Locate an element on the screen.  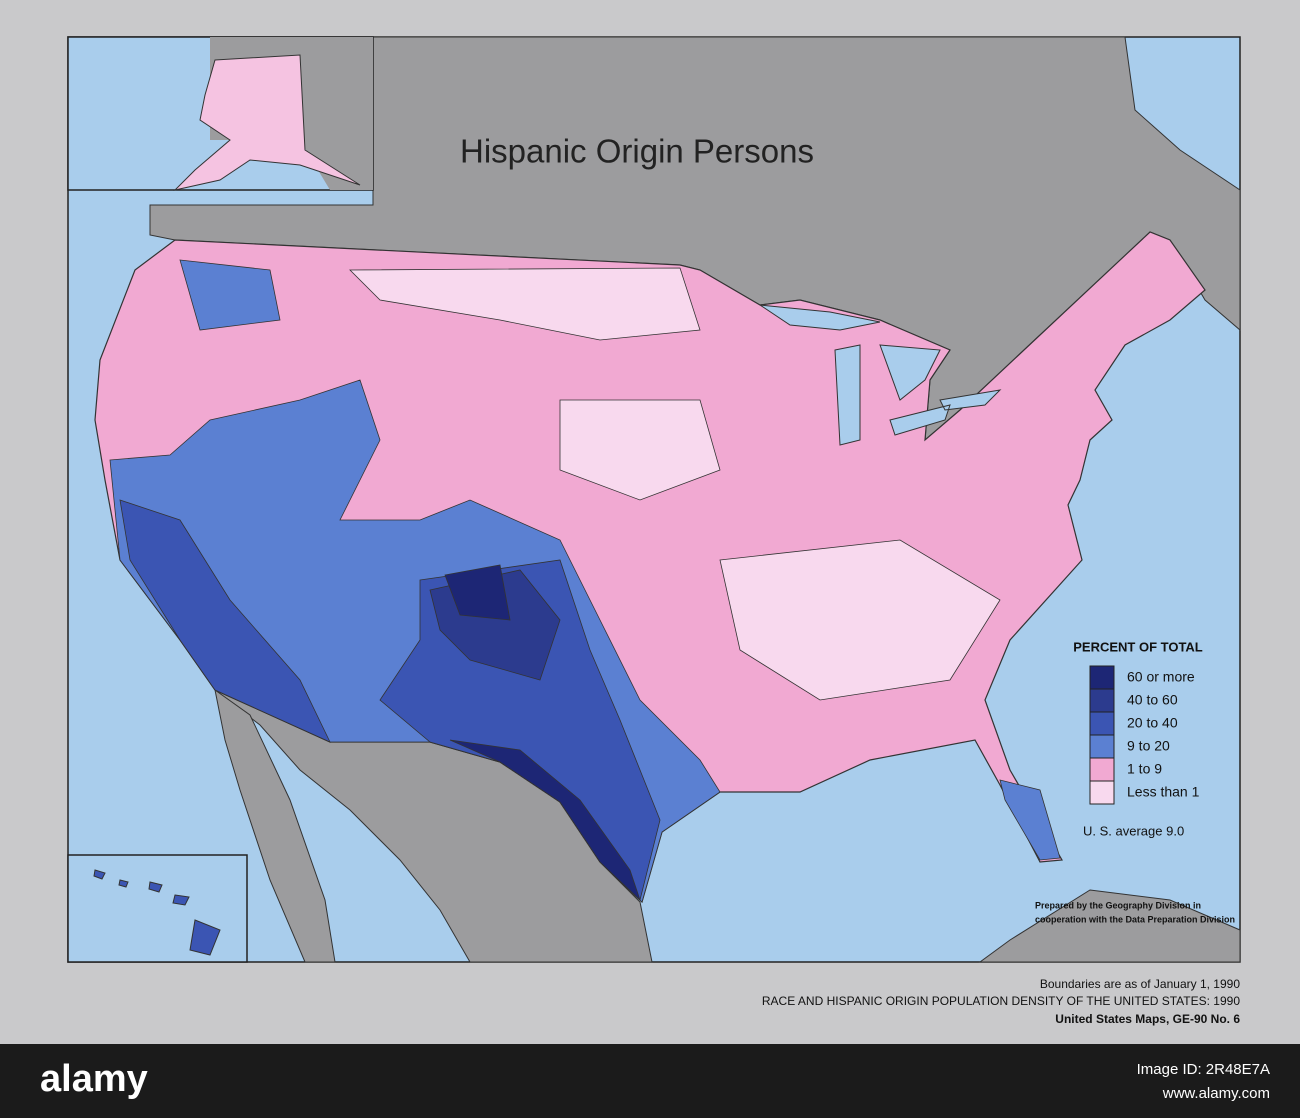
legend-label: 20 to 40 is located at coordinates (1152, 723).